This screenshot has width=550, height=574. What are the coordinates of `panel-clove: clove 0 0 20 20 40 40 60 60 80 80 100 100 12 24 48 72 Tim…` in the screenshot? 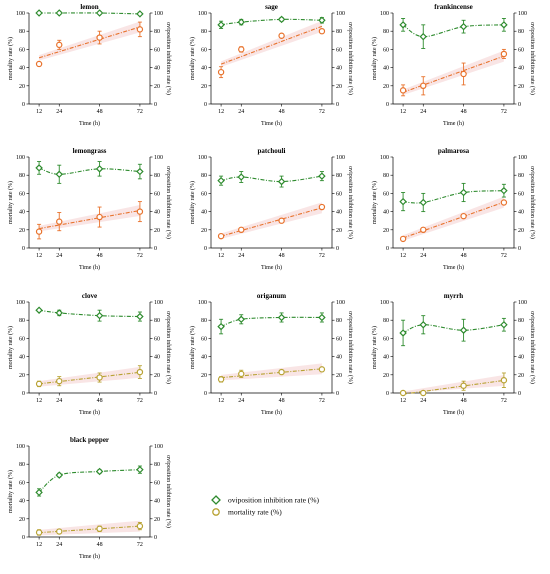 It's located at (89, 354).